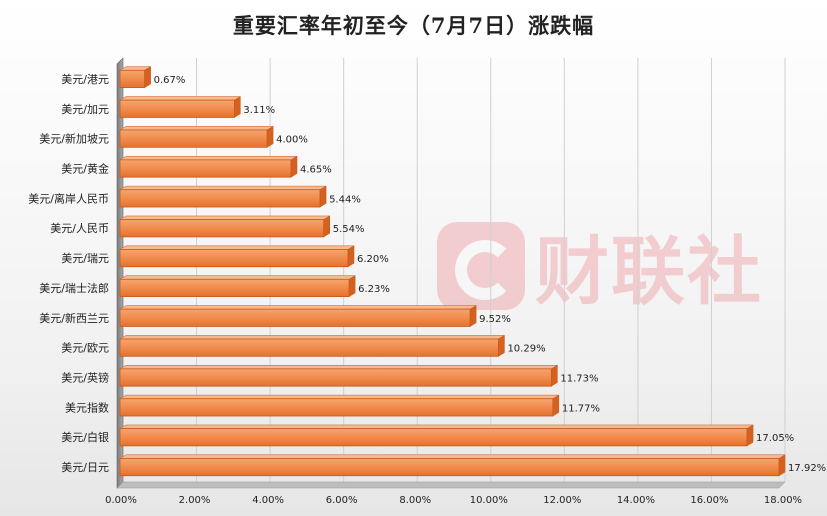  Describe the element at coordinates (74, 318) in the screenshot. I see `category-label: 美元/新西兰元` at that location.